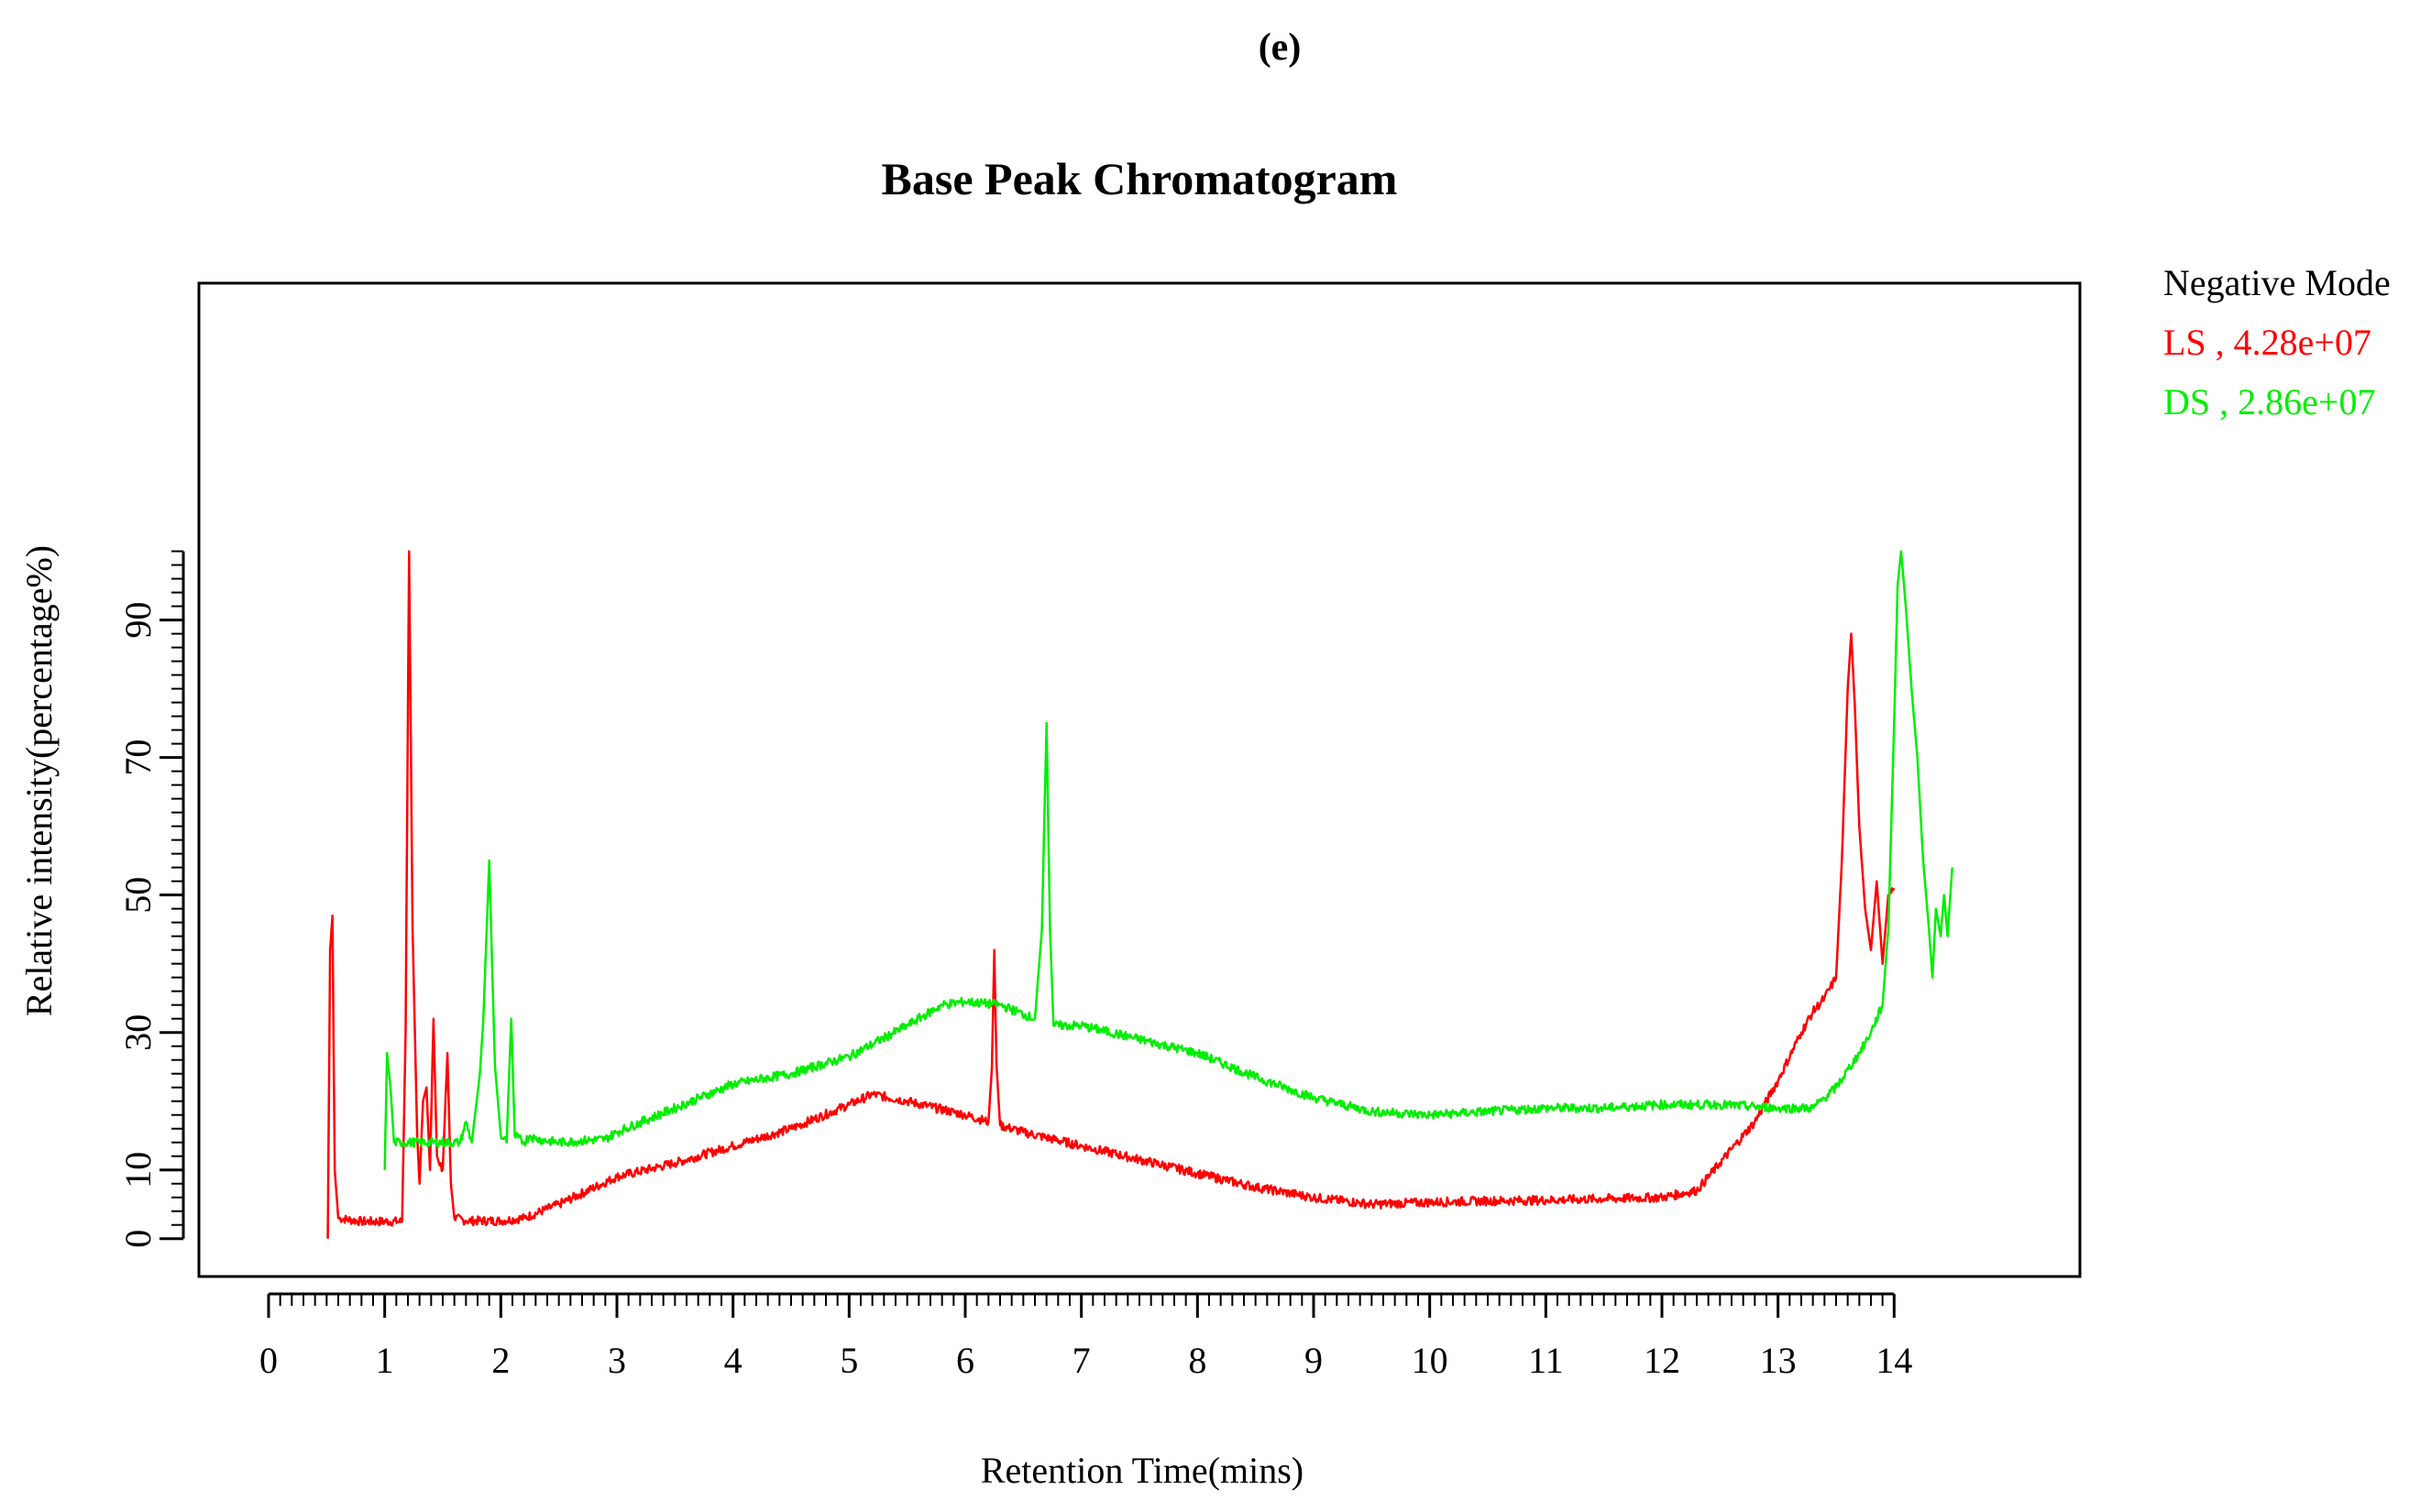  Describe the element at coordinates (1313, 1360) in the screenshot. I see `x-tick-label: 9` at that location.